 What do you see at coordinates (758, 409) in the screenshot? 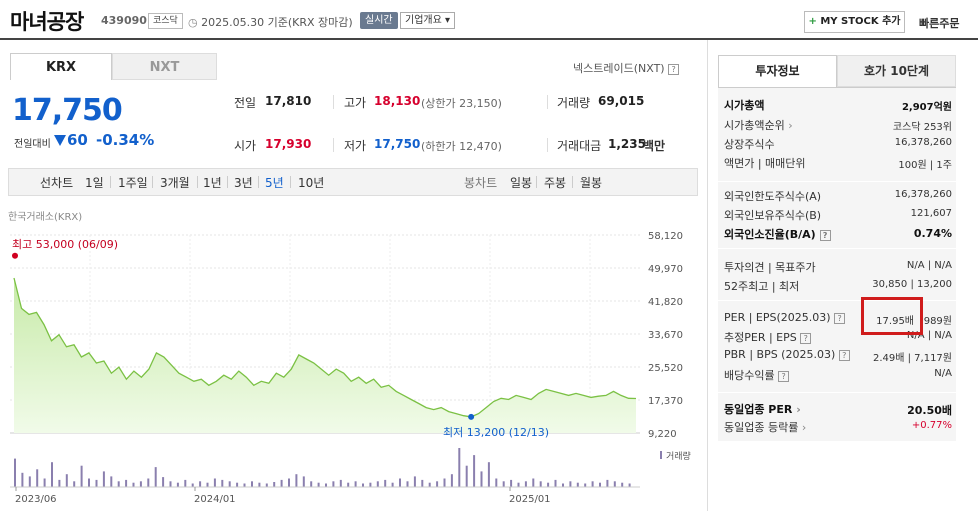
I see `industry-per-label: 동일업종 PER` at bounding box center [758, 409].